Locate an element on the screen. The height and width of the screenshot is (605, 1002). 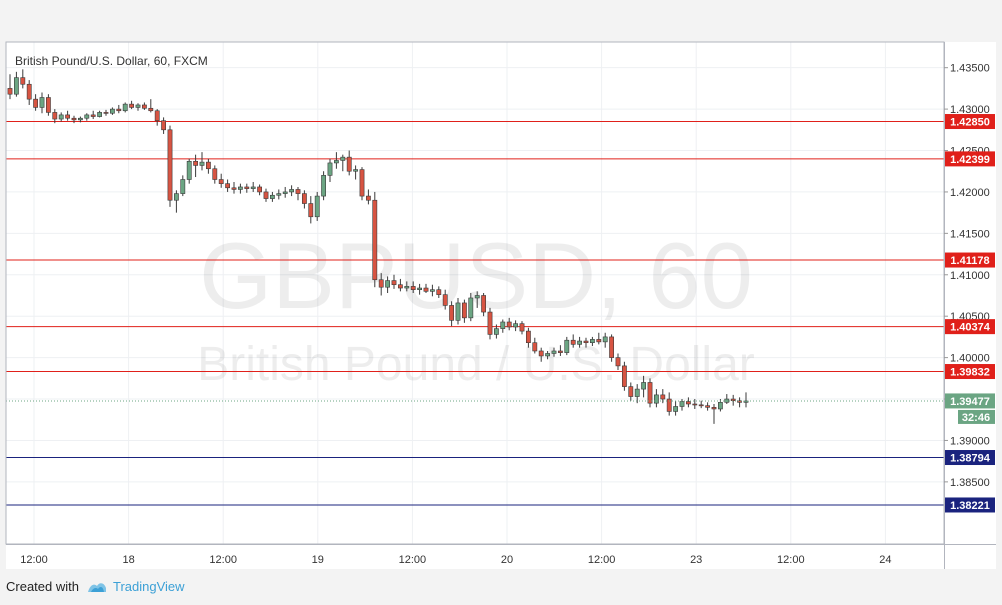
price-tick-label: 1.43000 is located at coordinates (970, 110).